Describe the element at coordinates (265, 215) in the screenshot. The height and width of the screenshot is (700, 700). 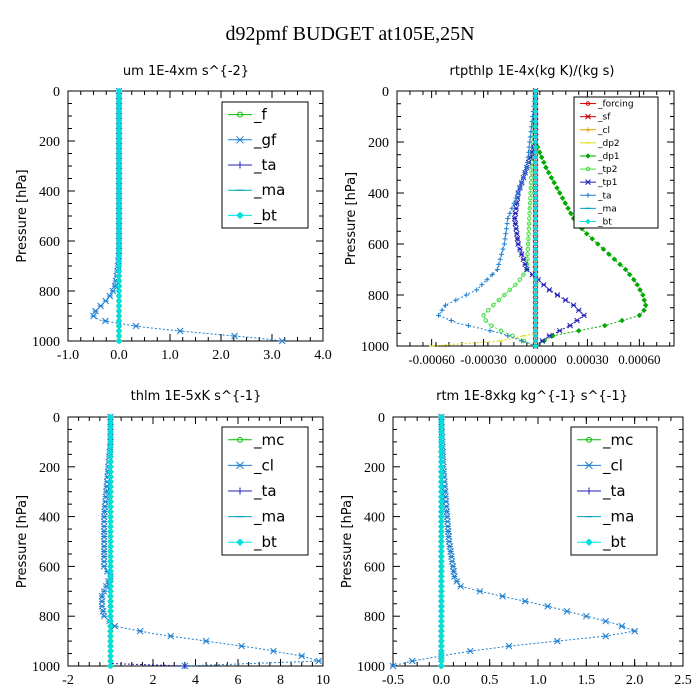
I see `legend-entry: _bt` at that location.